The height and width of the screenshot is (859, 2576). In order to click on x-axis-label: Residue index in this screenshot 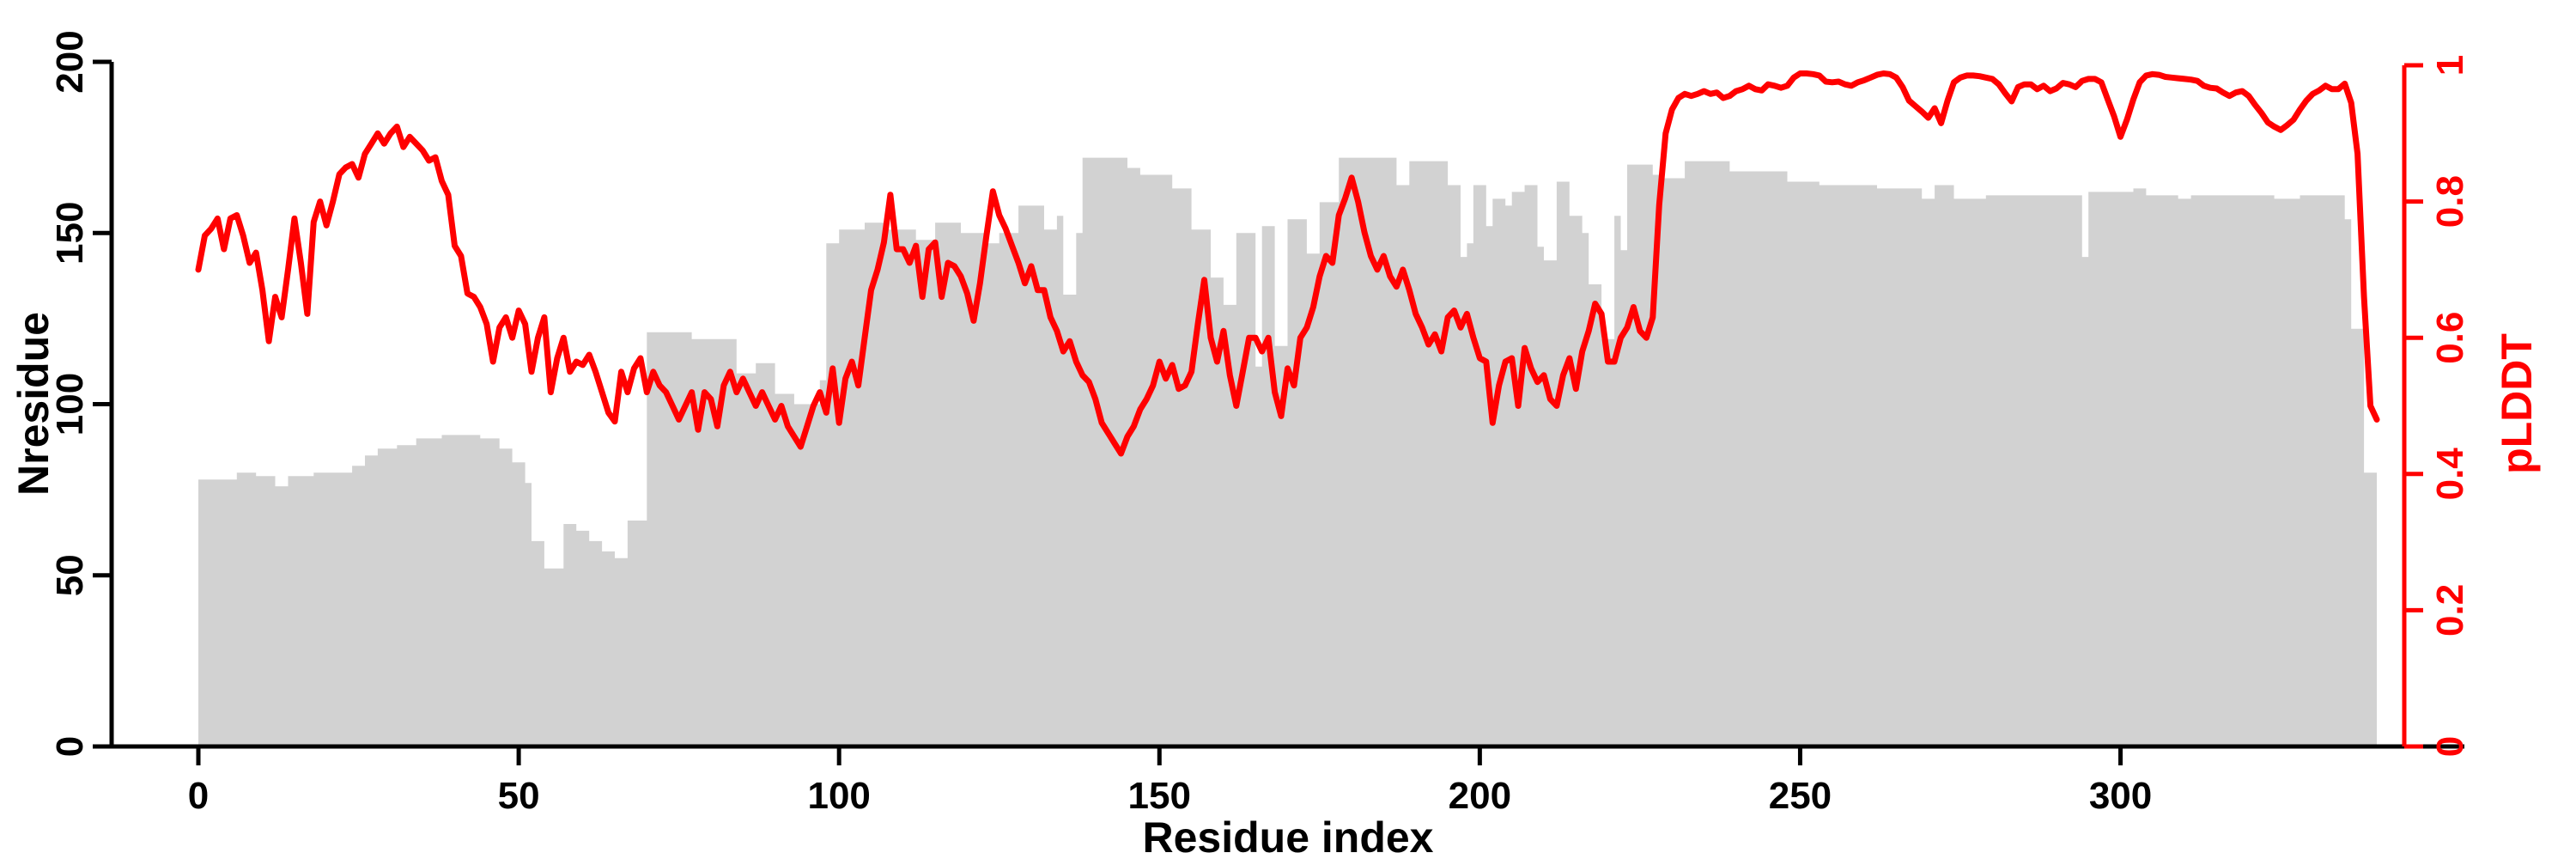, I will do `click(1288, 836)`.